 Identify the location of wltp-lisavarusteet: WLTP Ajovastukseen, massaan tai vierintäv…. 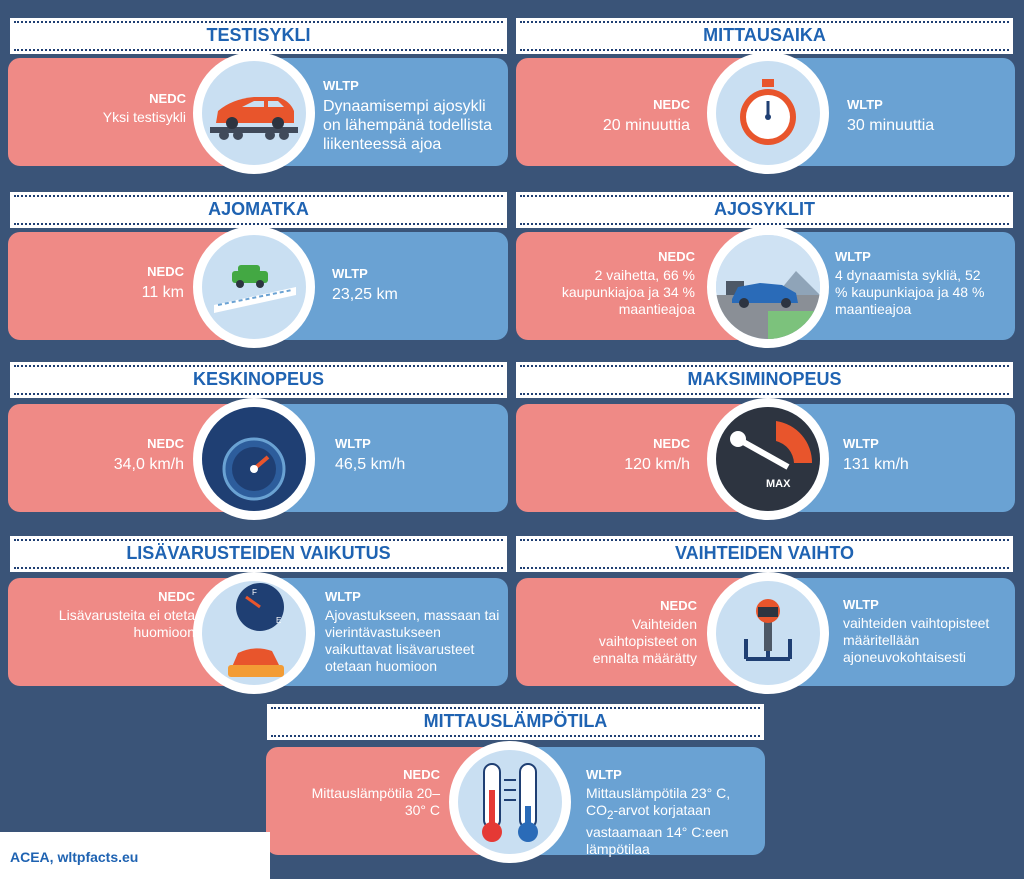
(412, 631).